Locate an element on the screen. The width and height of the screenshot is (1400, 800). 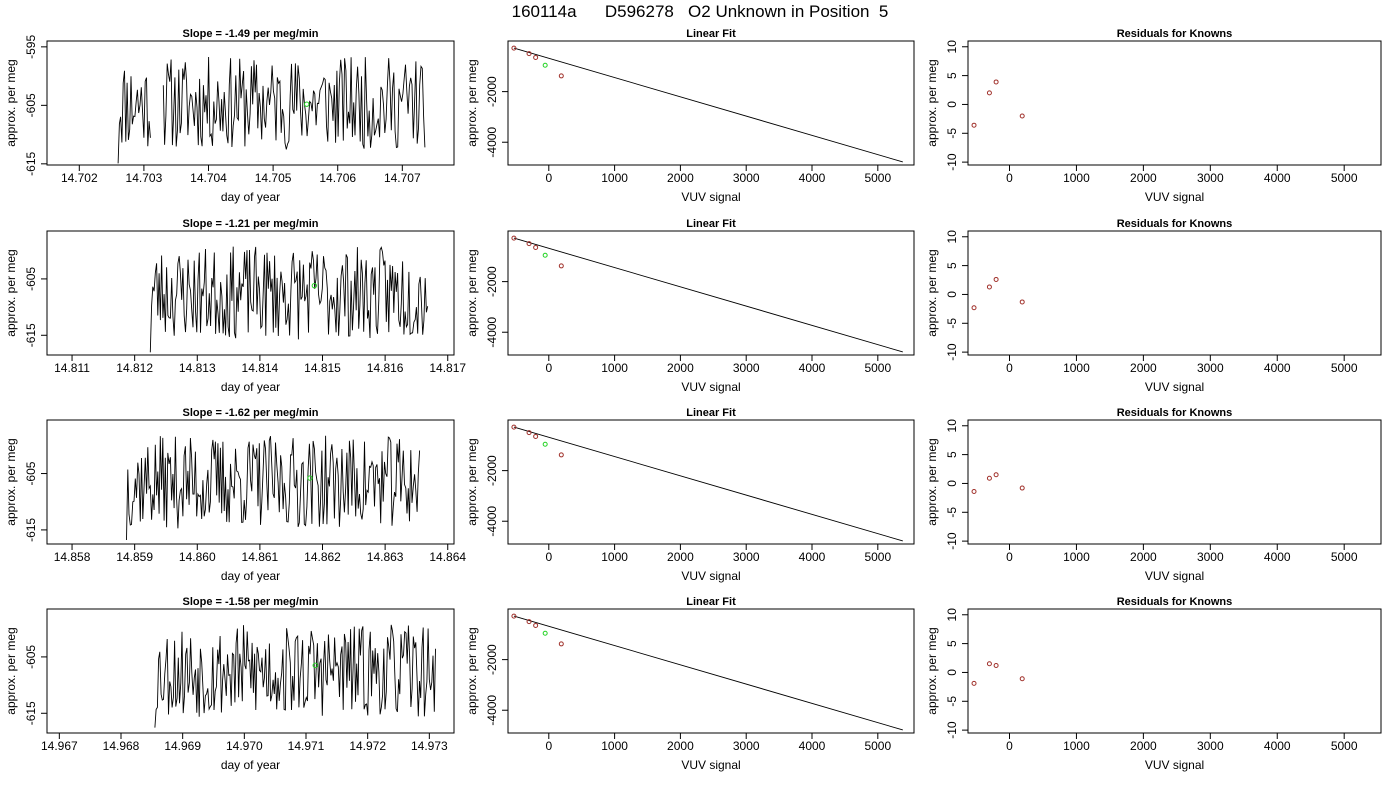
x-tick-label: 14.816 is located at coordinates (385, 368).